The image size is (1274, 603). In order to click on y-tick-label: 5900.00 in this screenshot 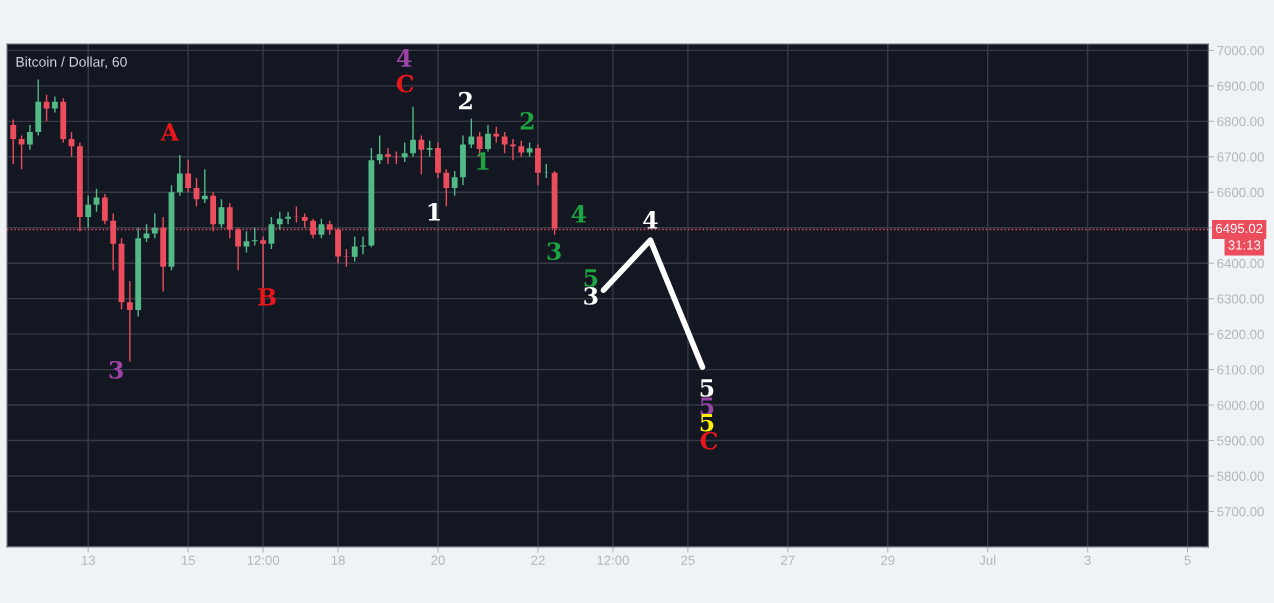, I will do `click(1240, 441)`.